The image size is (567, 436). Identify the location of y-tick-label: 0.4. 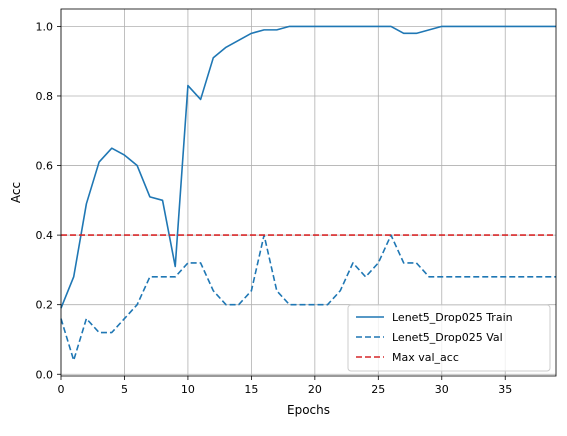
(45, 235).